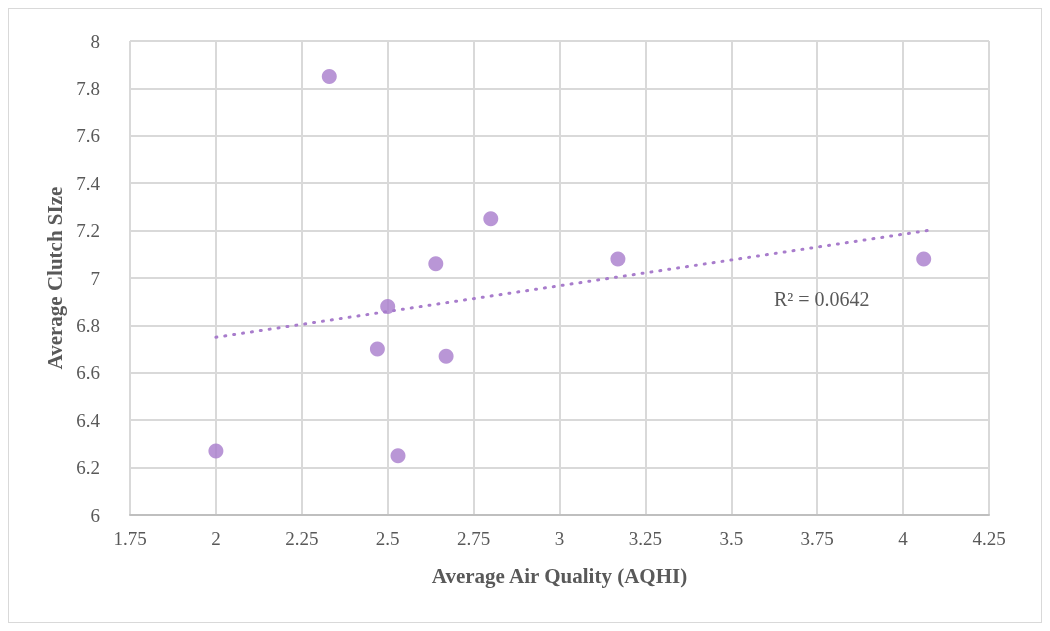  Describe the element at coordinates (473, 538) in the screenshot. I see `x-tick-label: 2.75` at that location.